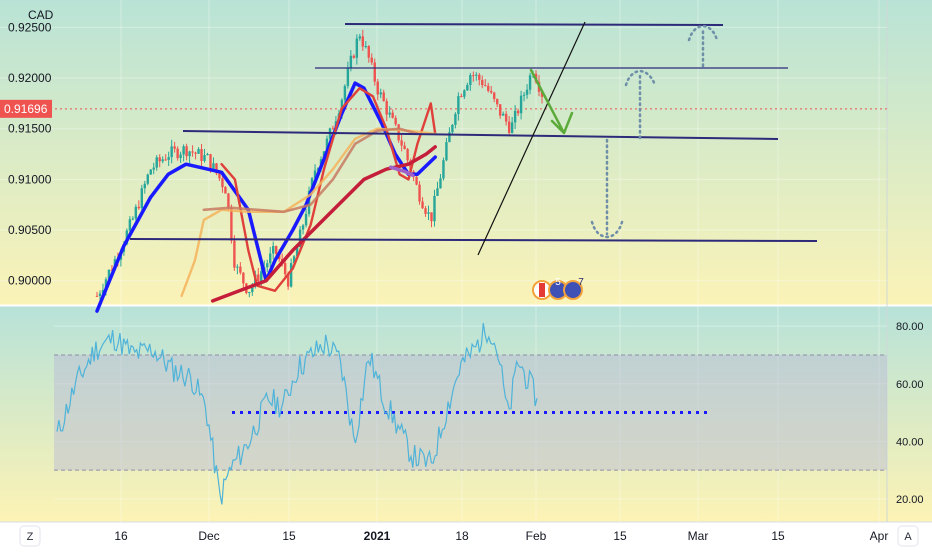 This screenshot has width=932, height=555. What do you see at coordinates (41, 15) in the screenshot?
I see `symbol-label: CAD` at bounding box center [41, 15].